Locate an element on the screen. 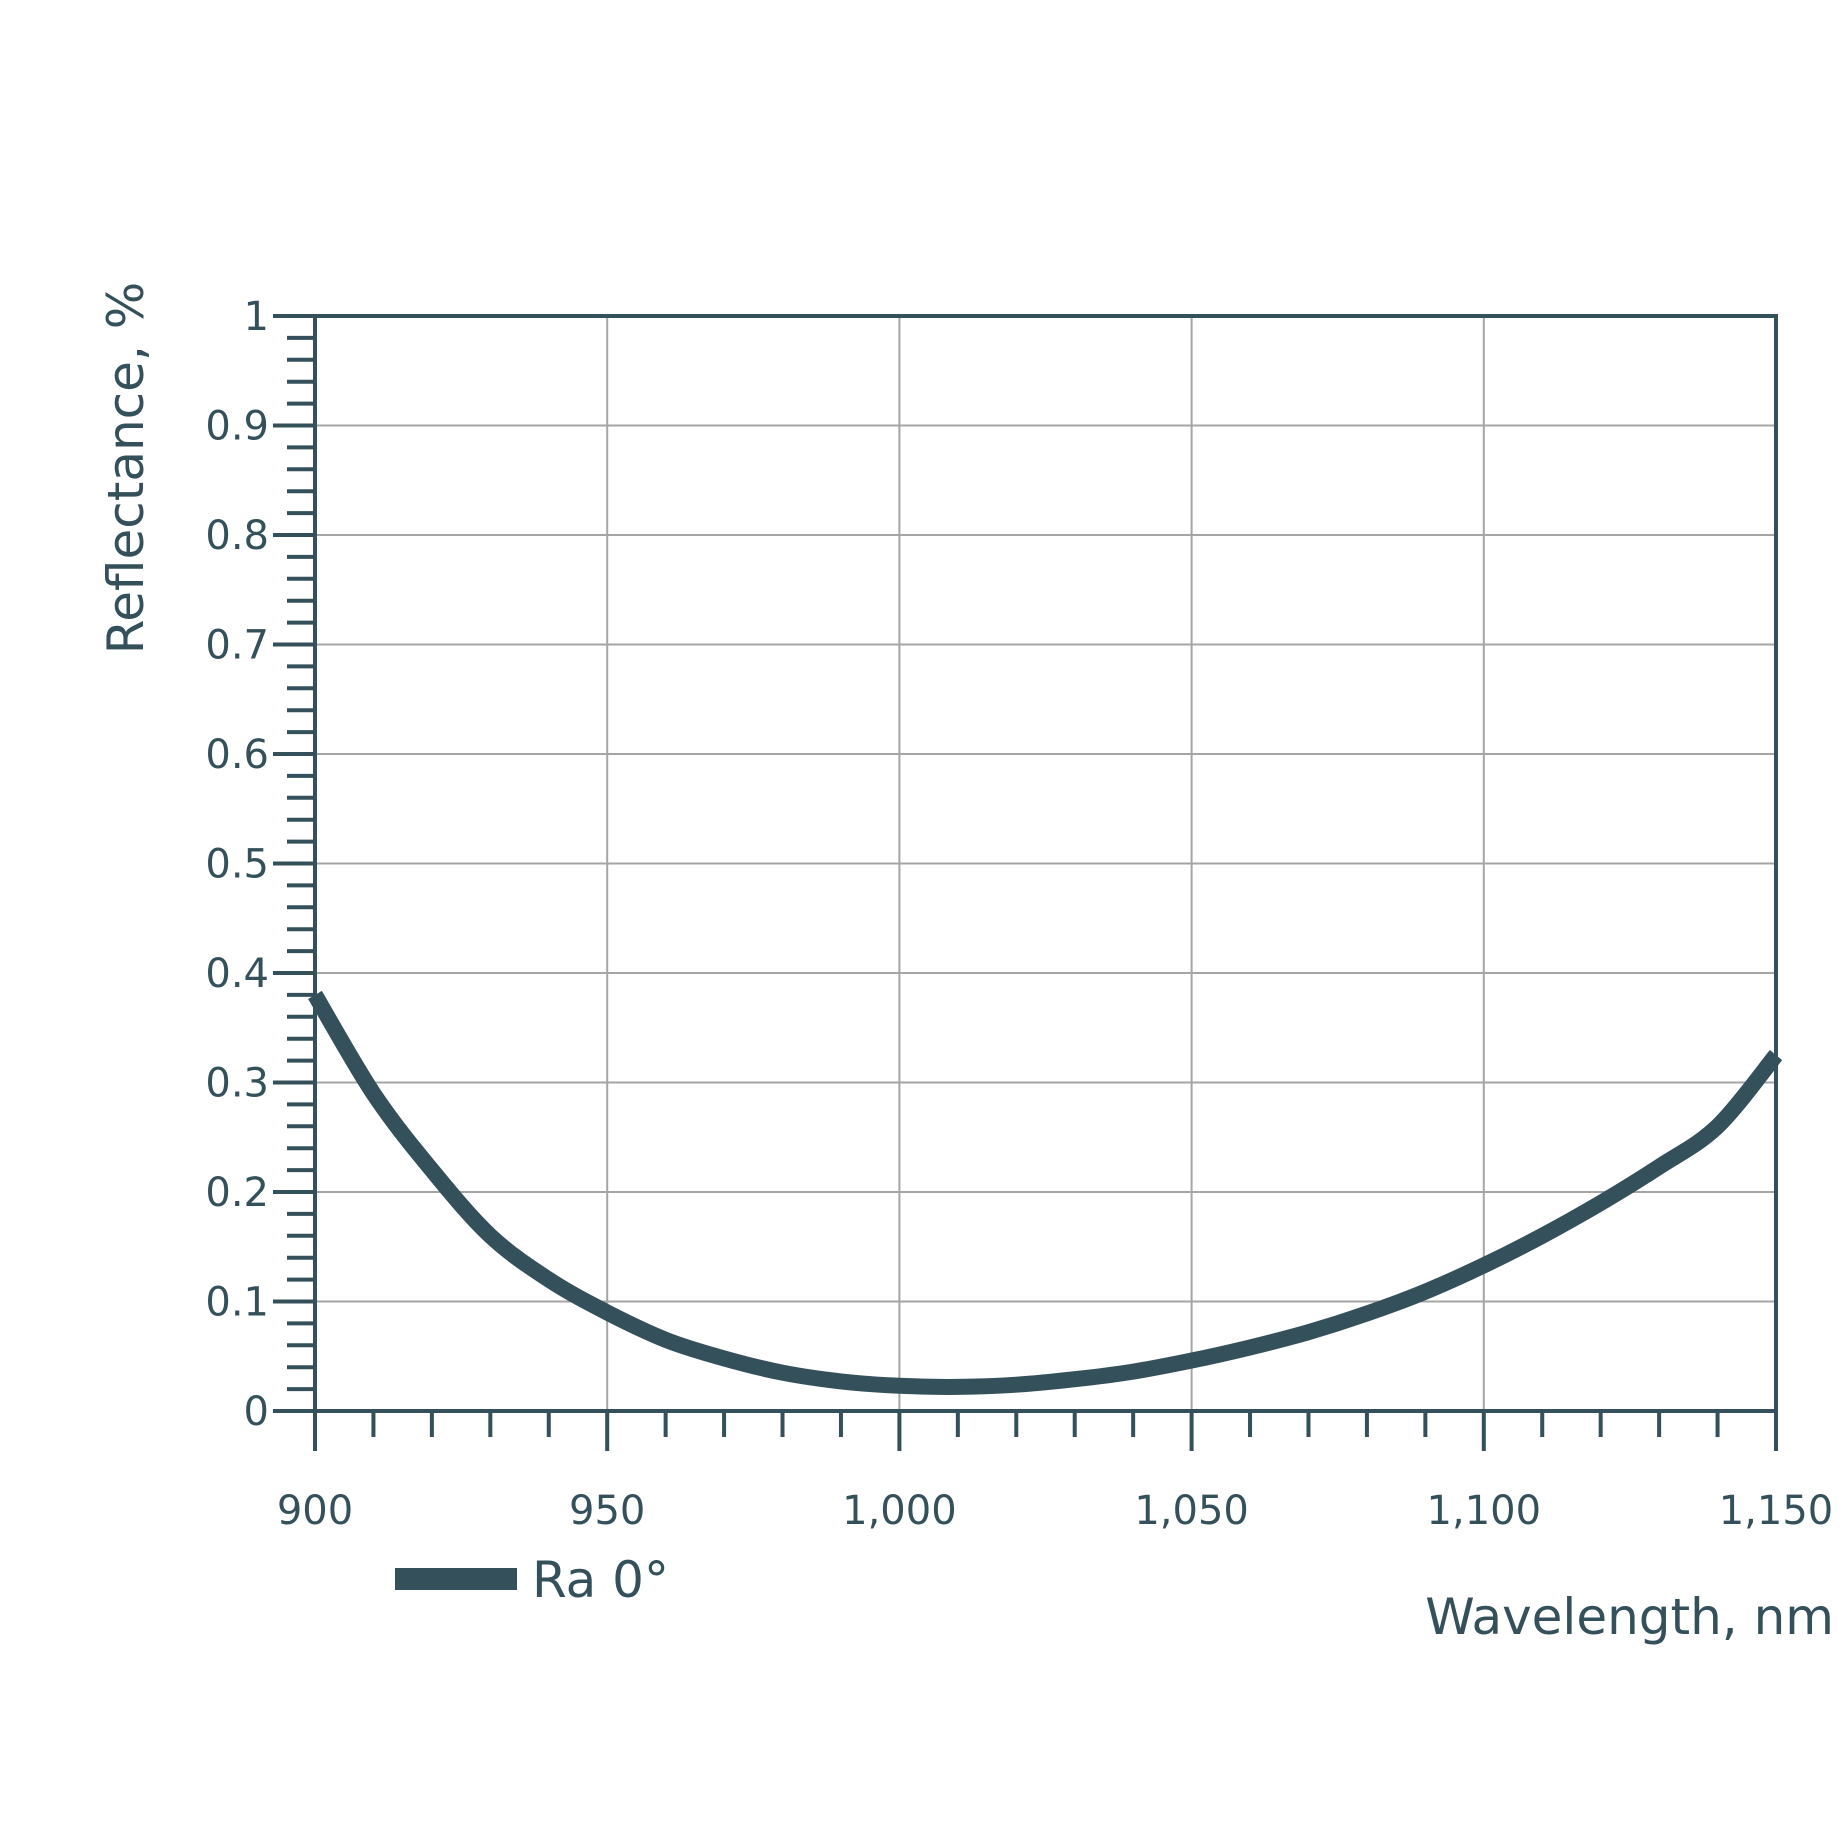 Image resolution: width=1848 pixels, height=1848 pixels. x-tick-label: 1,050 is located at coordinates (1191, 1511).